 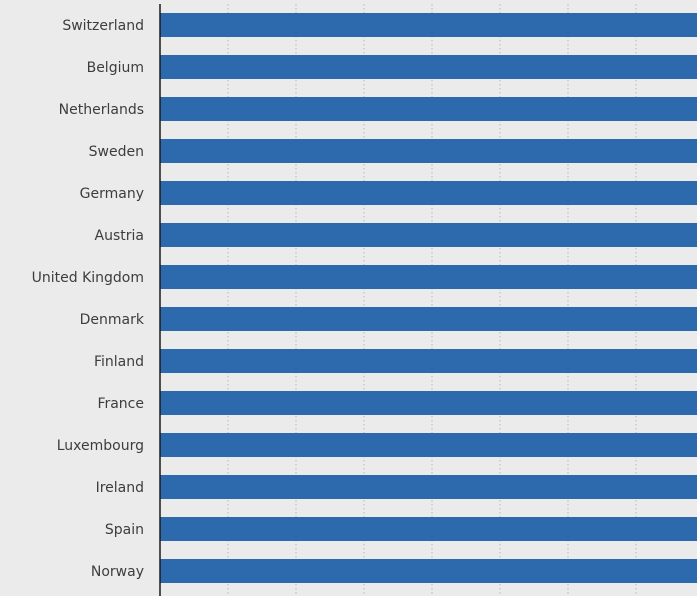 What do you see at coordinates (116, 152) in the screenshot?
I see `category-label-sweden: Sweden` at bounding box center [116, 152].